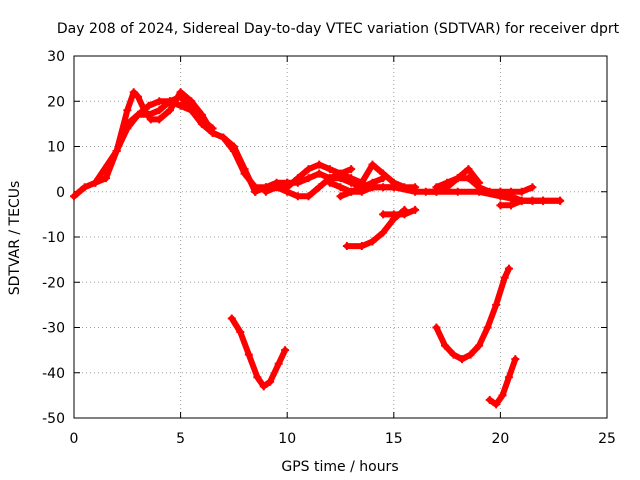  I want to click on y-tick-label: -20, so click(53, 283).